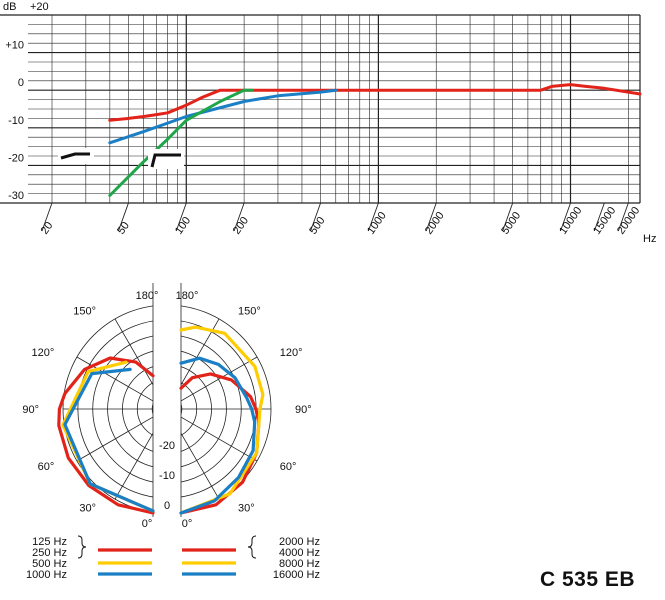  What do you see at coordinates (16, 158) in the screenshot?
I see `y-tick-label: -20` at bounding box center [16, 158].